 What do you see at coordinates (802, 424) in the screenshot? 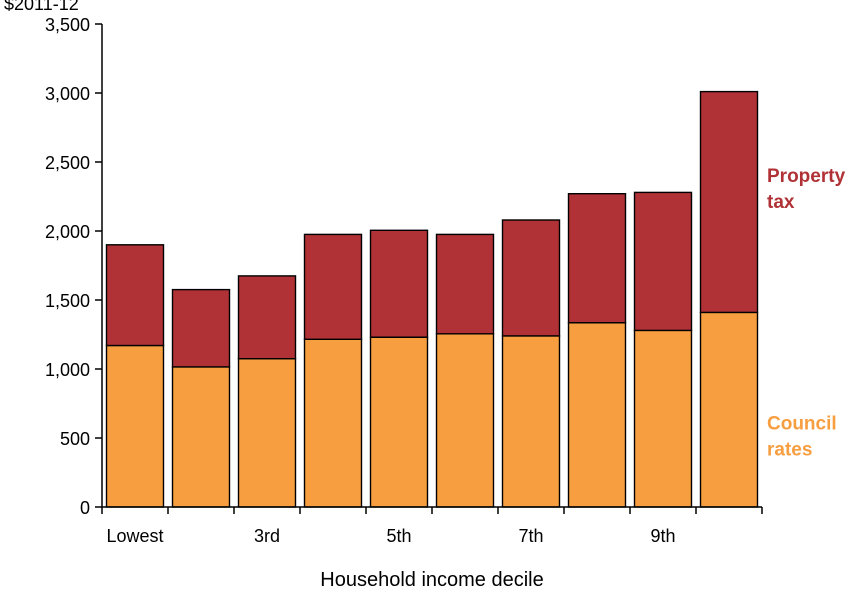
I see `series-label-council-rates: Council` at bounding box center [802, 424].